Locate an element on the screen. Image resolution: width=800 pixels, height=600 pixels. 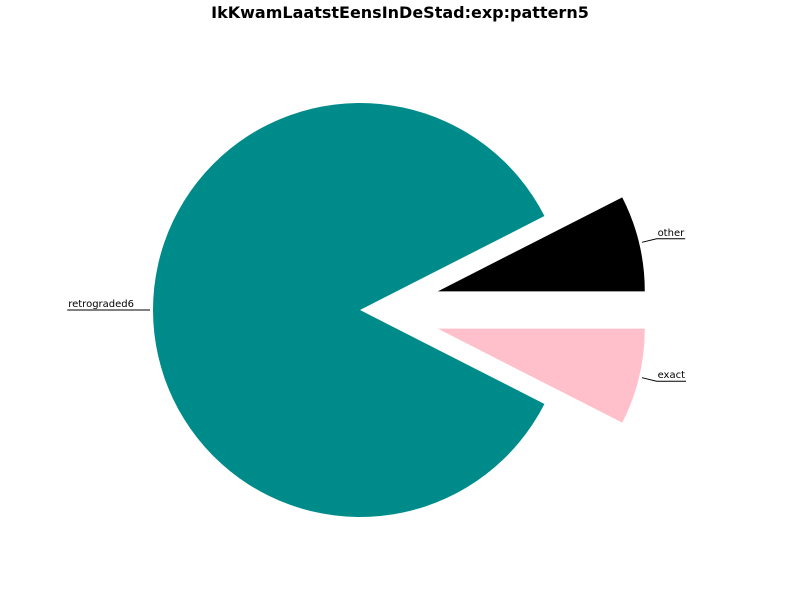
pie-slice-other is located at coordinates (541, 244).